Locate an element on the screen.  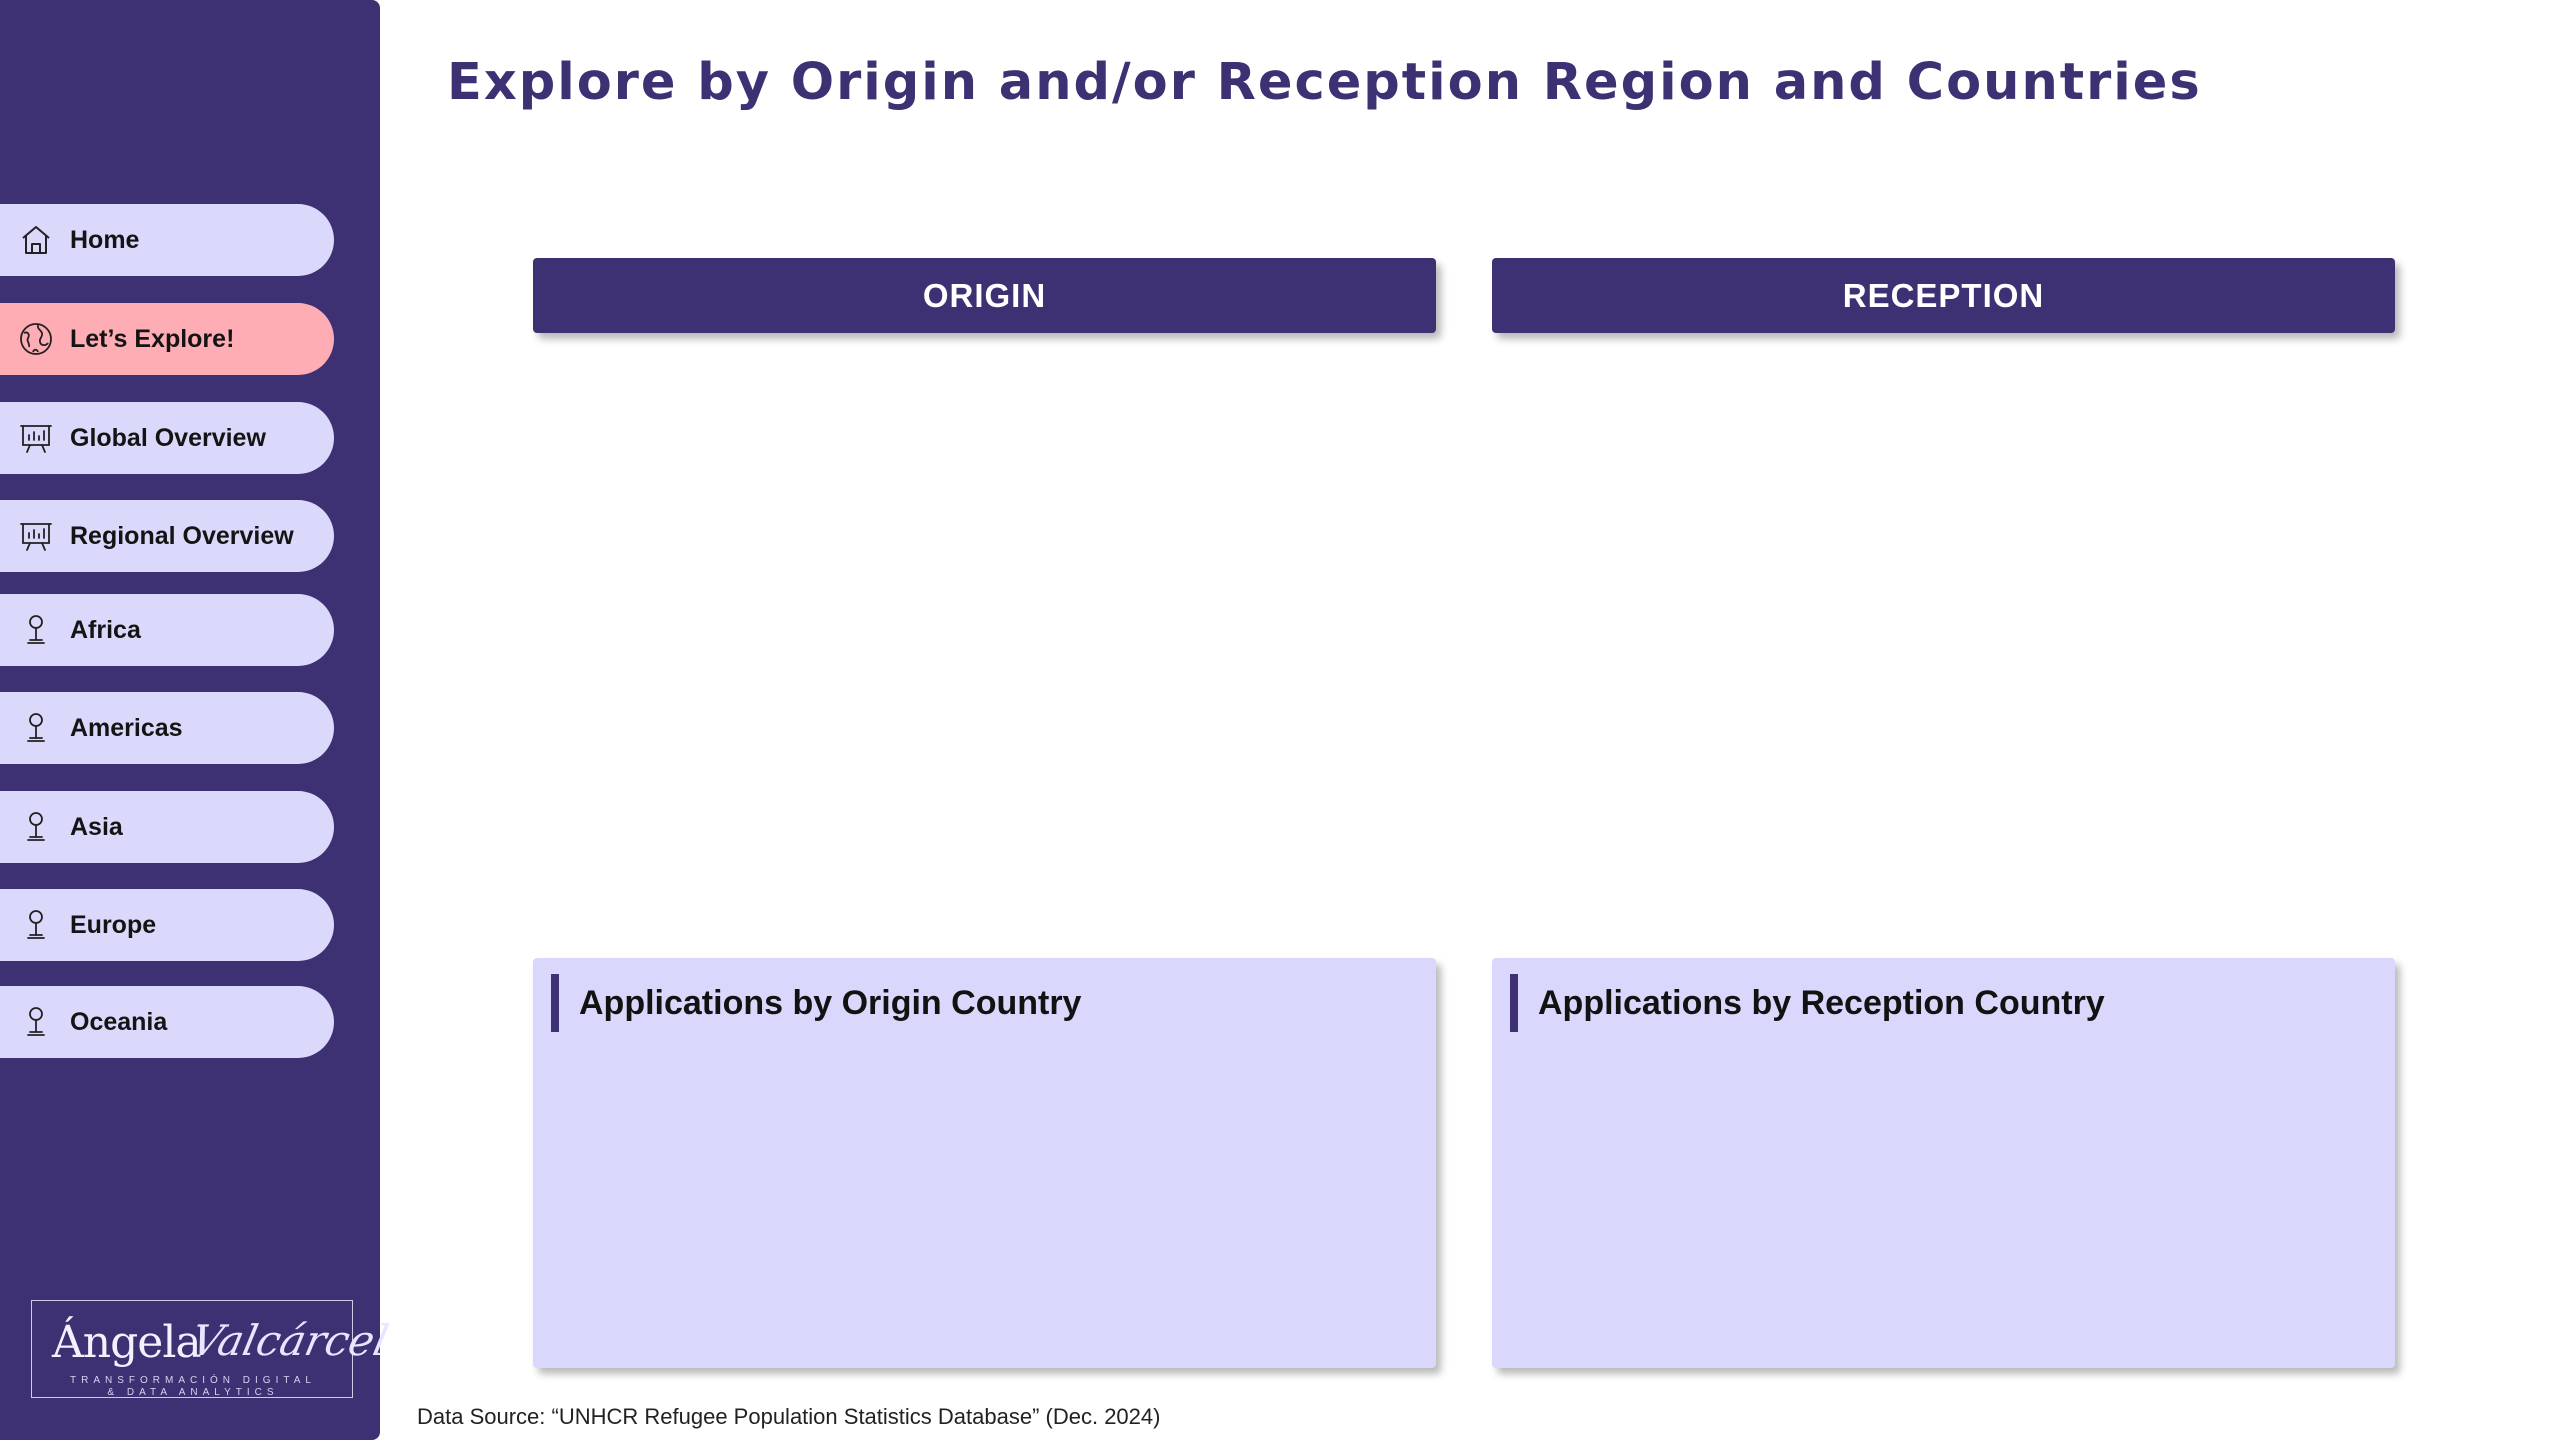
sidebar-item-label: Oceania is located at coordinates (119, 1022).